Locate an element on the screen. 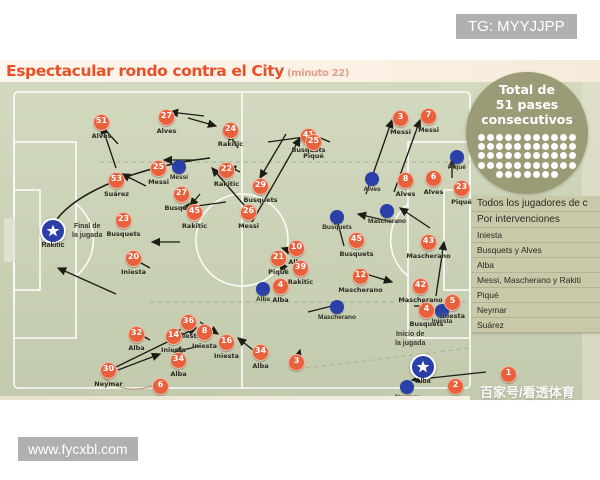 Image resolution: width=600 pixels, height=480 pixels. pass-number: 6 is located at coordinates (433, 176).